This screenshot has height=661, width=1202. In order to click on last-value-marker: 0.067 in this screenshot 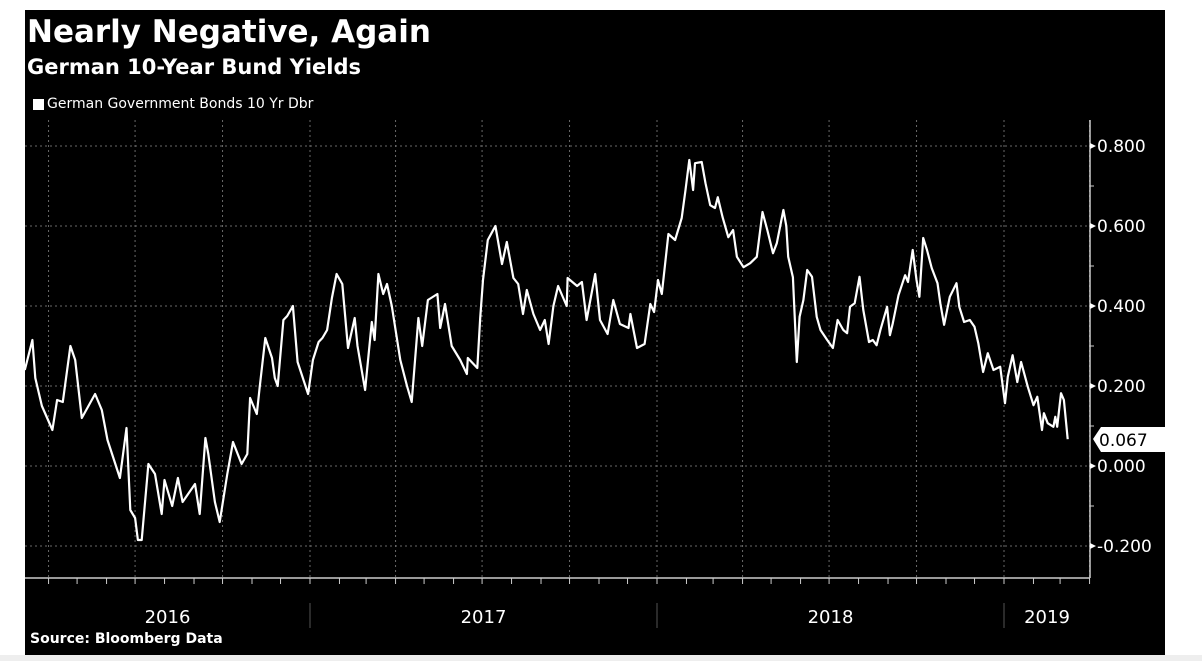, I will do `click(1129, 439)`.